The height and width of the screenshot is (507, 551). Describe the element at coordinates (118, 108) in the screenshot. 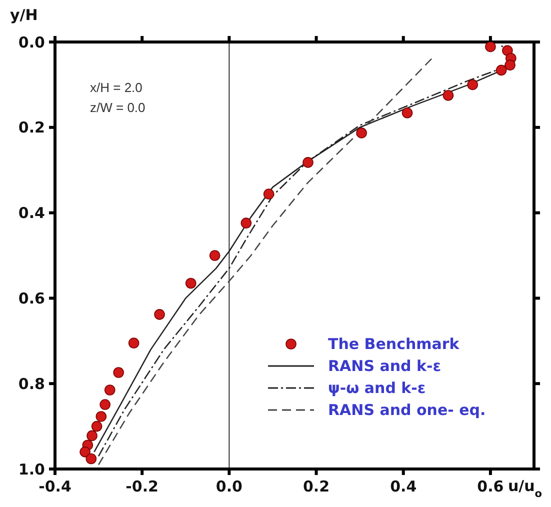

I see `annotation: z/W = 0.0` at that location.